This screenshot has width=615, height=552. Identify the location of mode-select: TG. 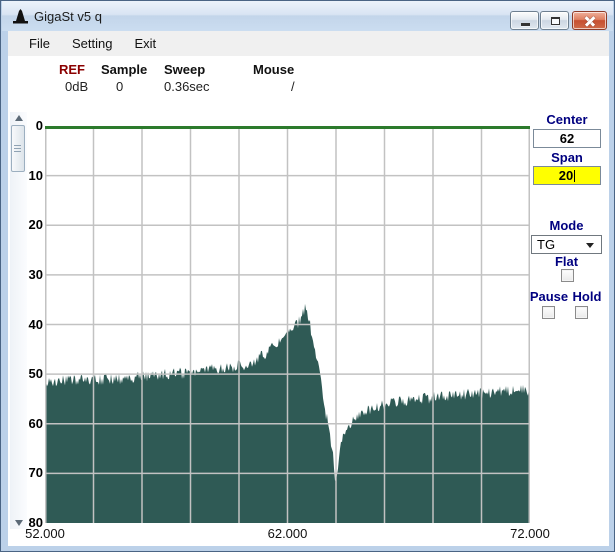
(566, 244).